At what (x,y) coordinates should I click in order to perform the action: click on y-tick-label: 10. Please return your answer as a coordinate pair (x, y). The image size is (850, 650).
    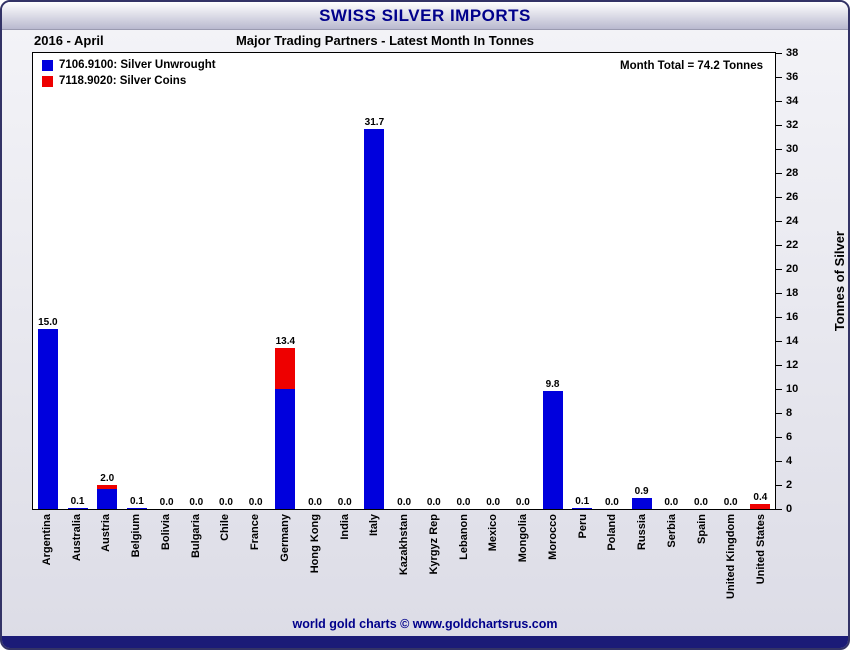
    Looking at the image, I should click on (792, 389).